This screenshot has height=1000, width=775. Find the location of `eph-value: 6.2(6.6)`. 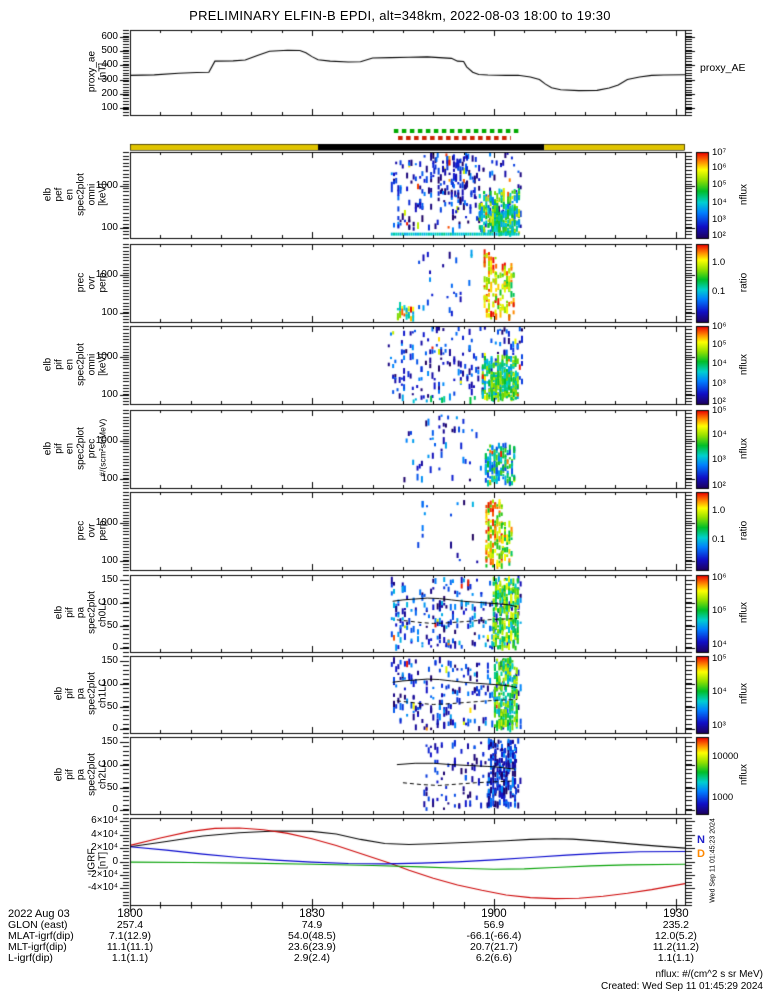

eph-value: 6.2(6.6) is located at coordinates (494, 958).